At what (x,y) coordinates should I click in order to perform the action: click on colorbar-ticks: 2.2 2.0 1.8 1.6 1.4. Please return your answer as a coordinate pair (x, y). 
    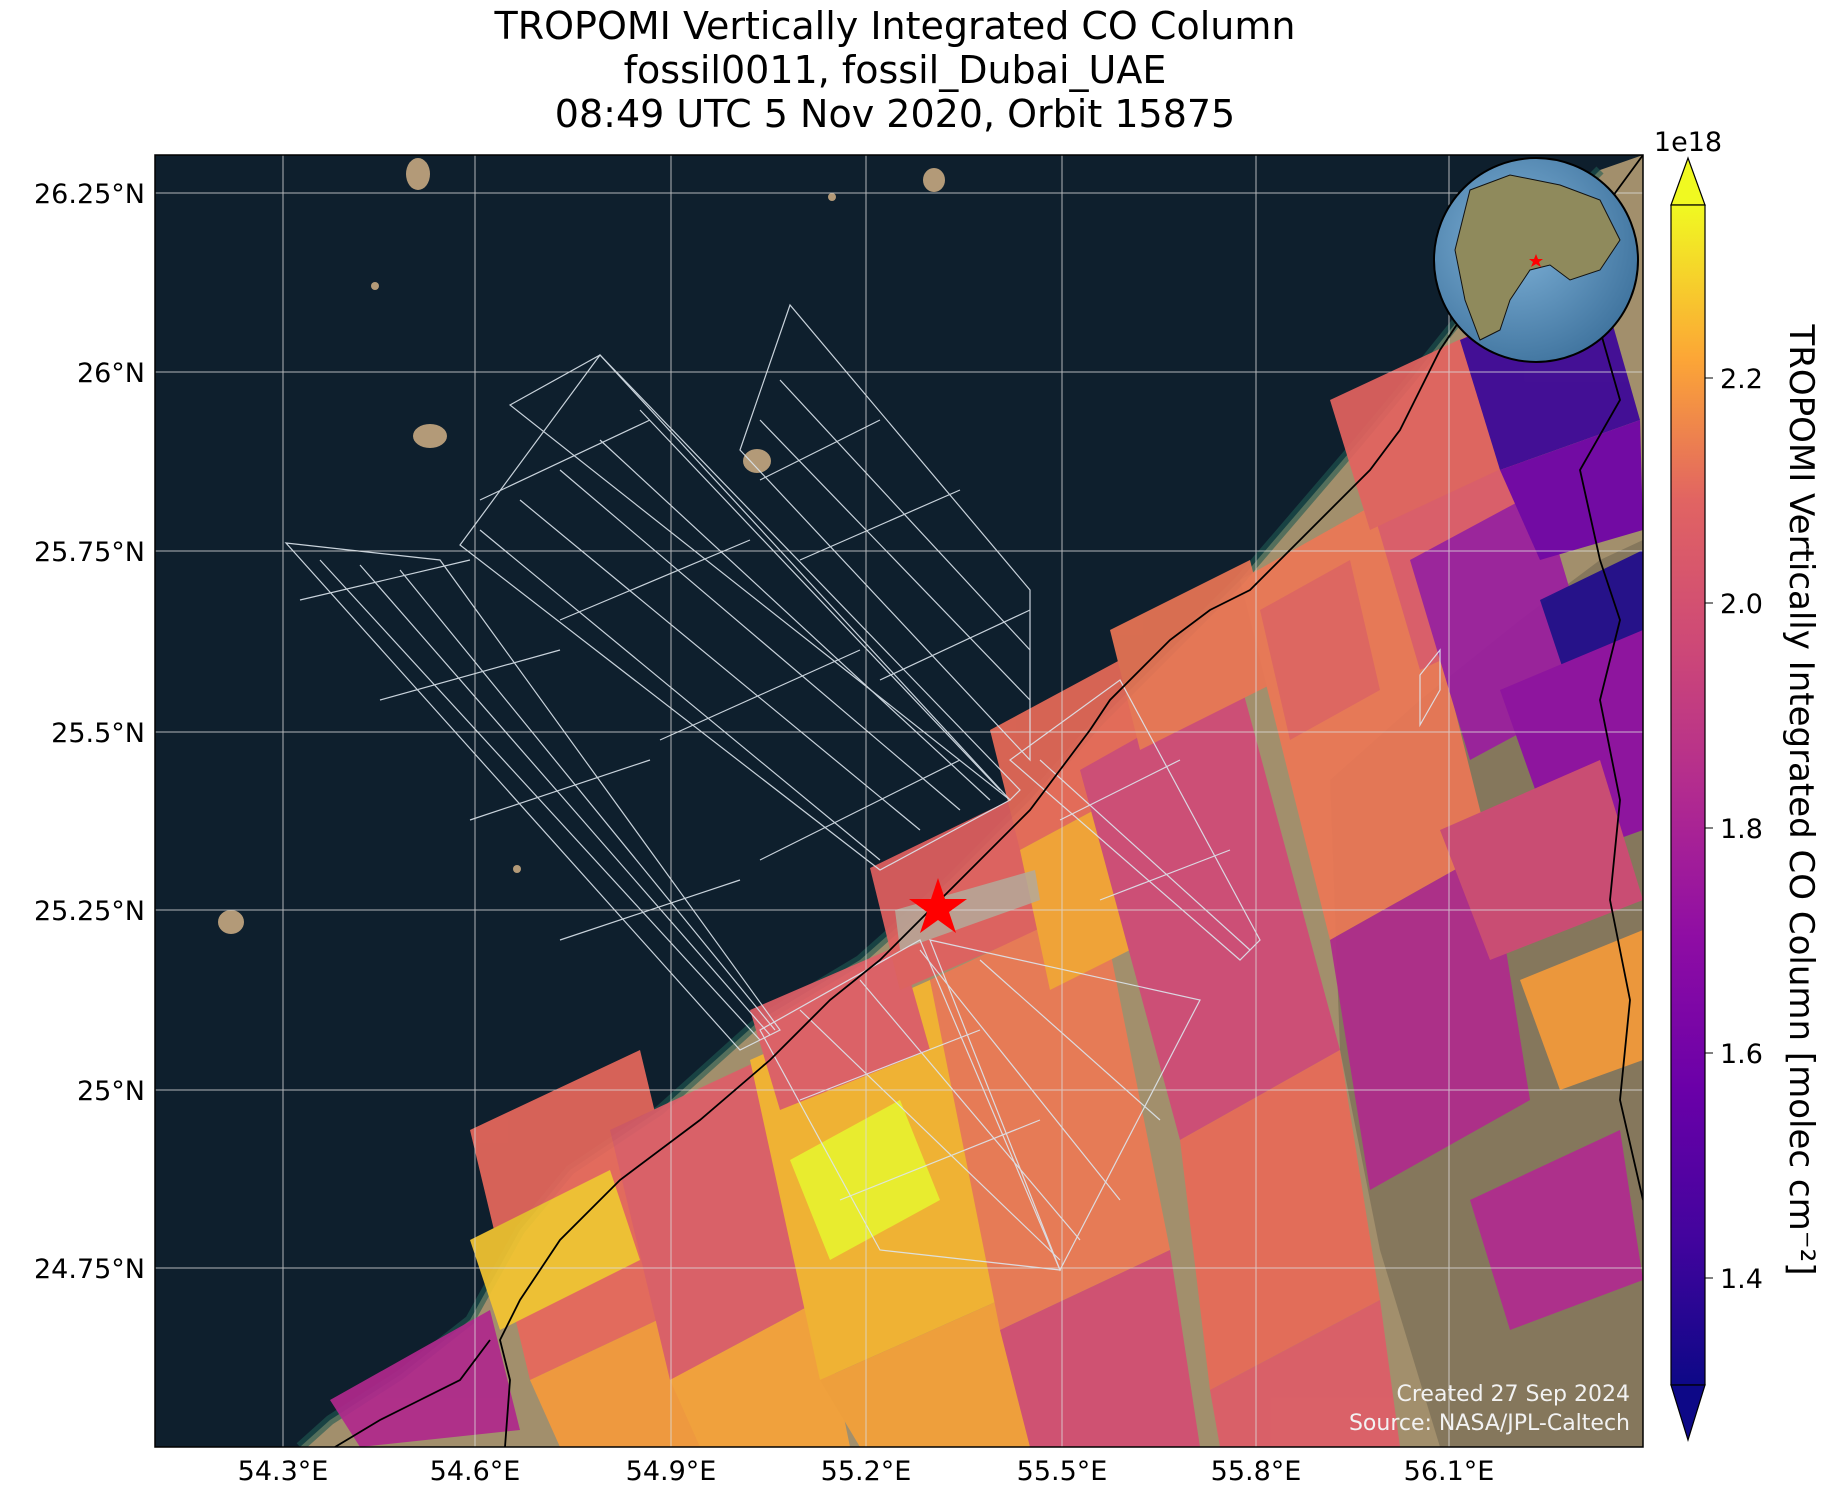
    Looking at the image, I should click on (1734, 829).